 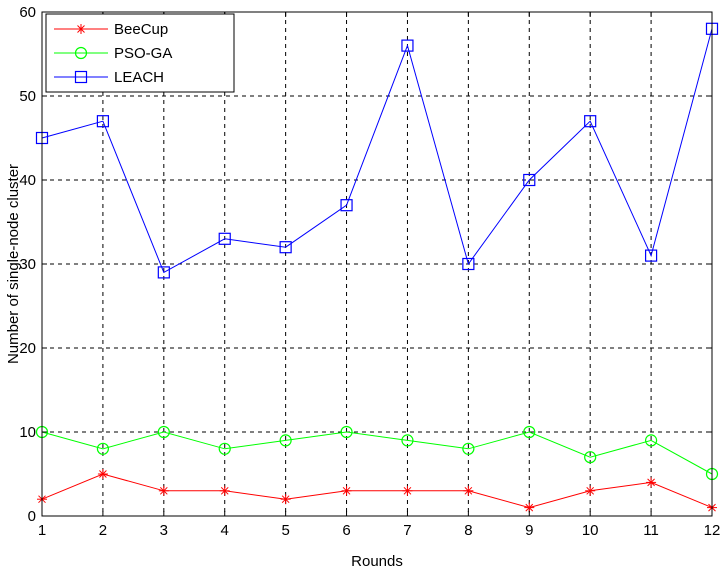 I want to click on x-tick-label: 1, so click(x=42, y=530).